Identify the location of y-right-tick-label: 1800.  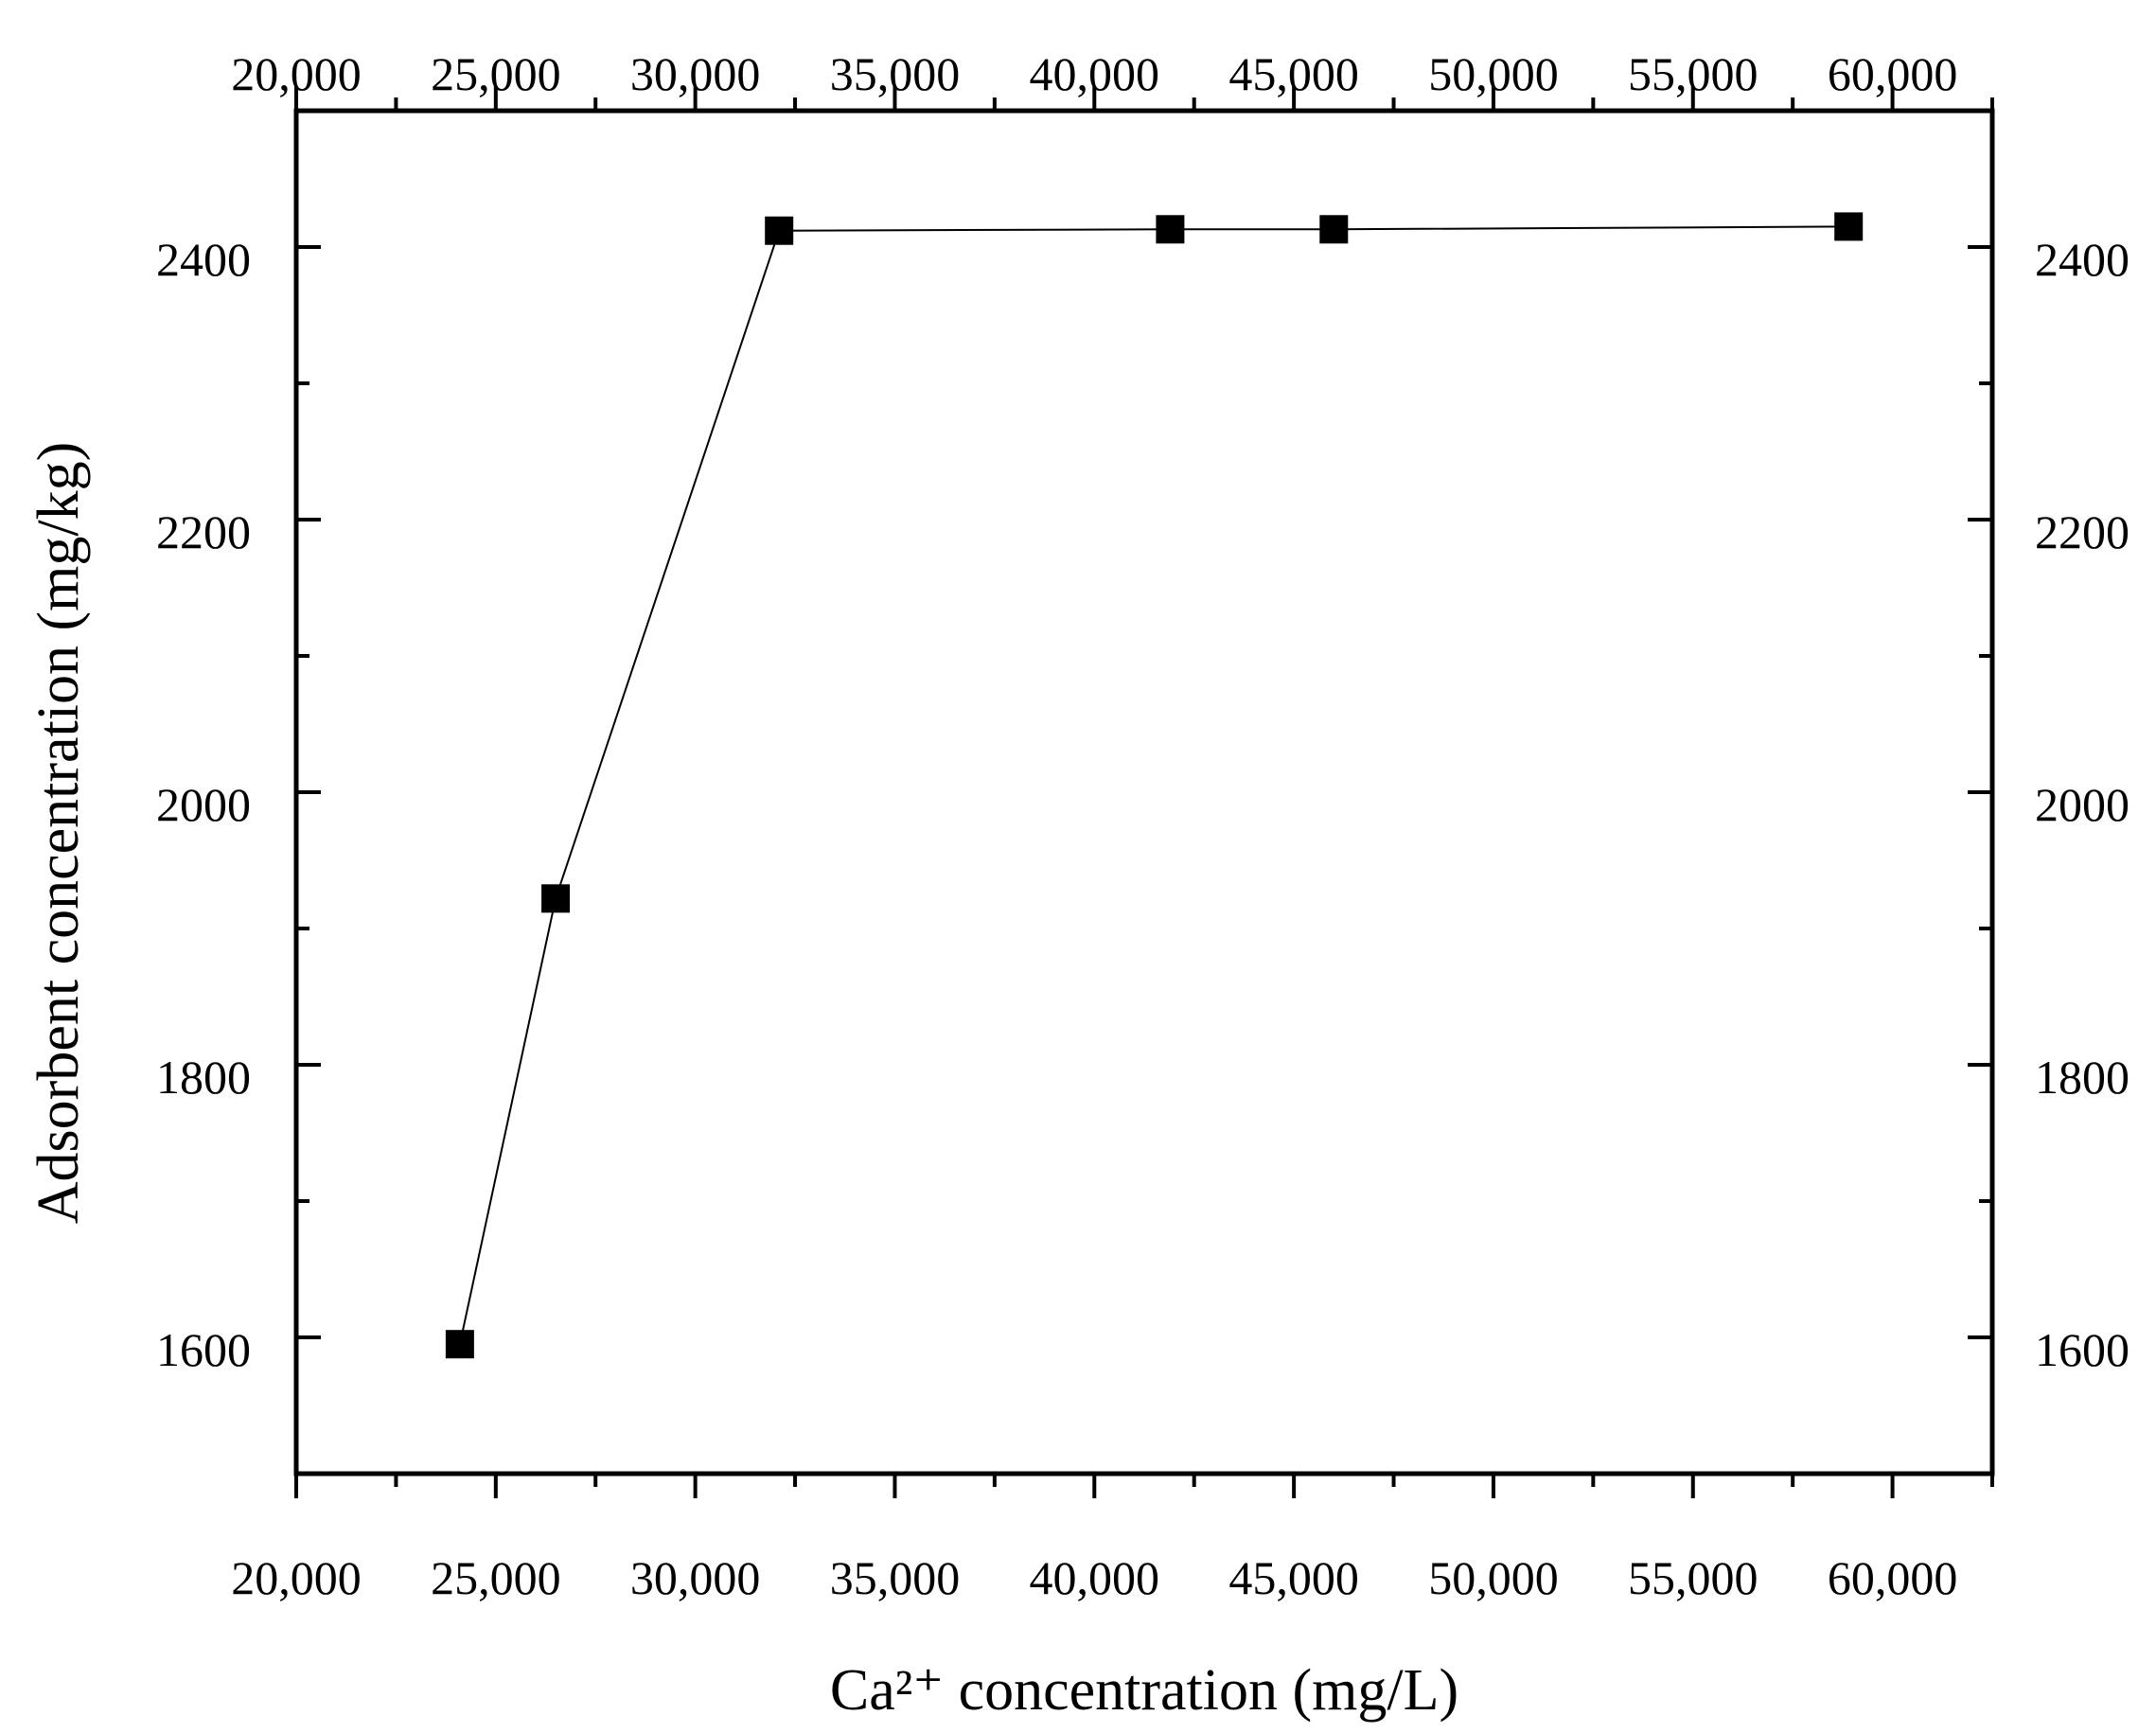
(2082, 1077).